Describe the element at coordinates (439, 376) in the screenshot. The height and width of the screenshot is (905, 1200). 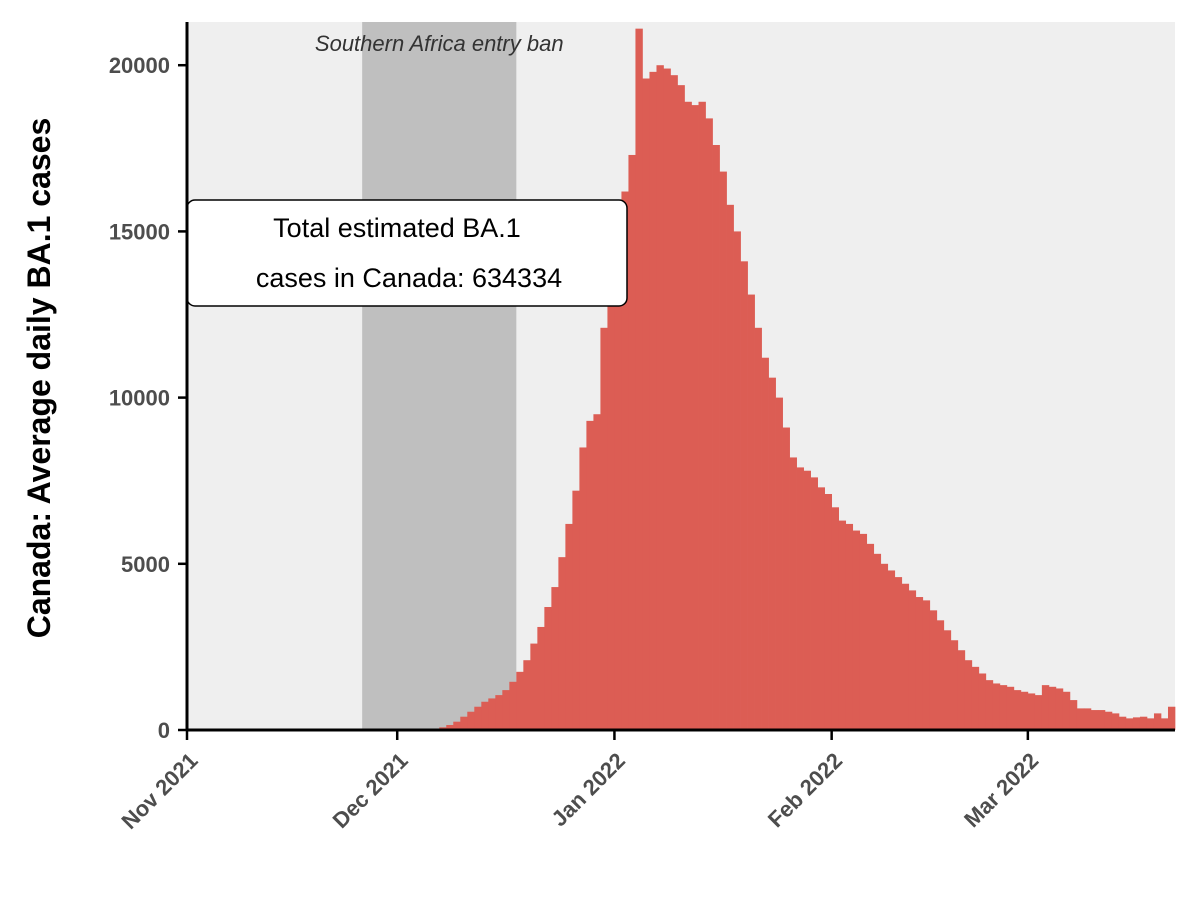
I see `entry-ban-shaded-region` at that location.